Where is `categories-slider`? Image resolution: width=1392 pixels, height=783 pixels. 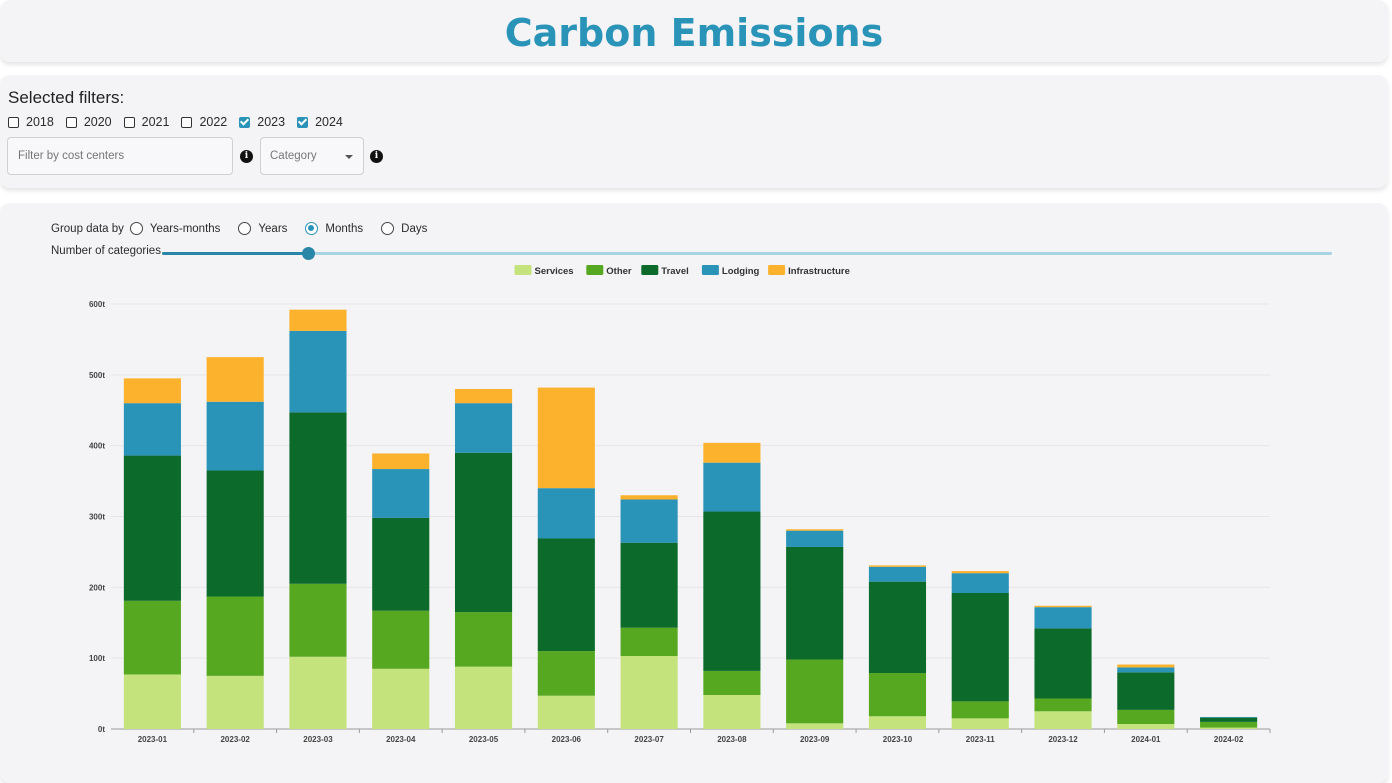 categories-slider is located at coordinates (747, 253).